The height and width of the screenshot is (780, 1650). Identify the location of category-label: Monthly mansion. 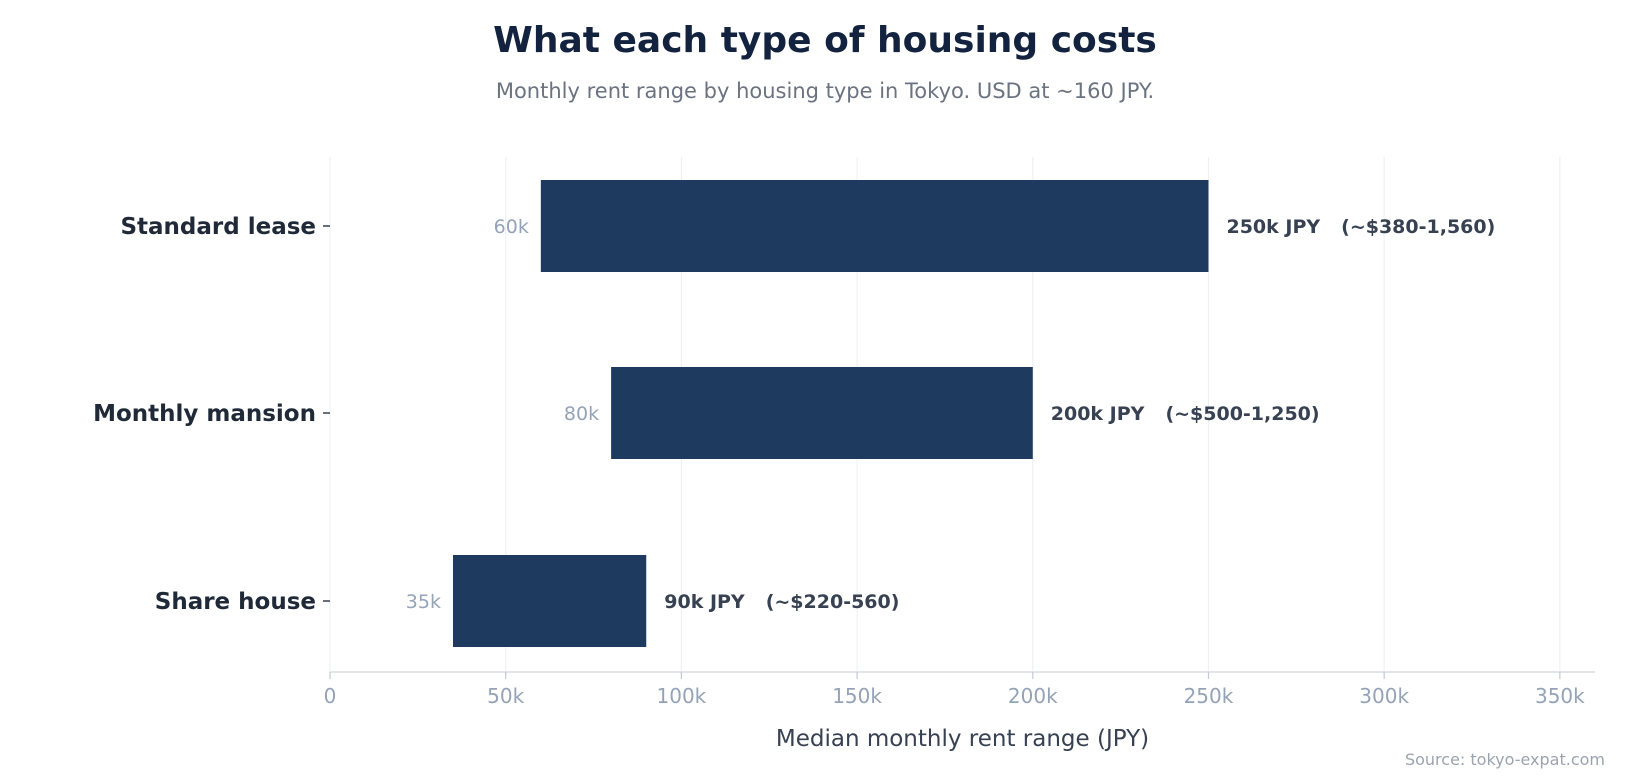
(204, 414).